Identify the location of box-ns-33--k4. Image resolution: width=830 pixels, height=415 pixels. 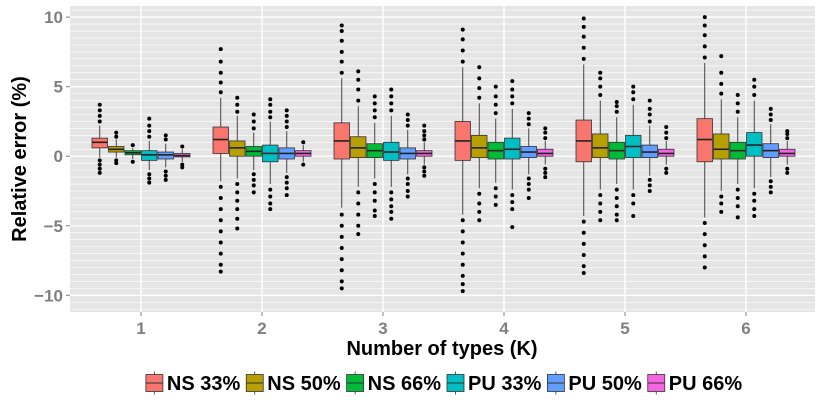
(462, 160).